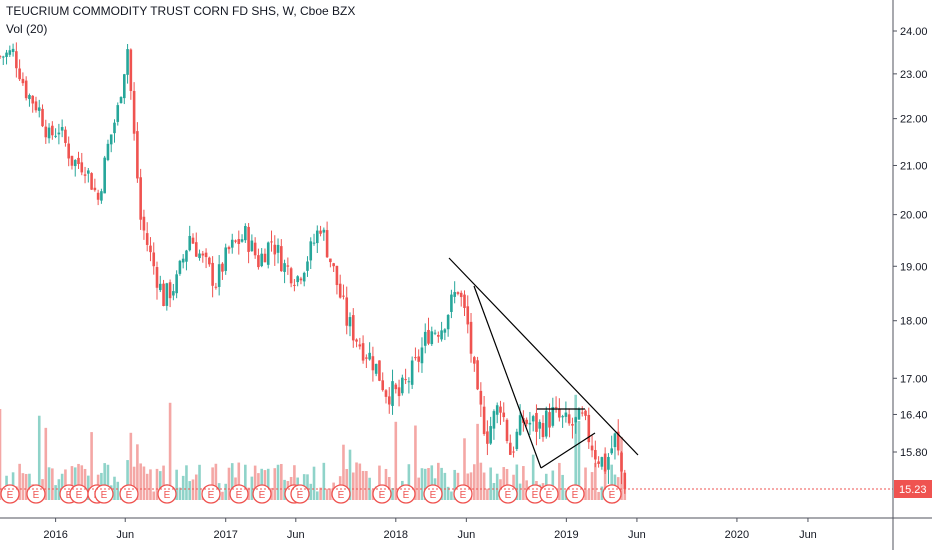  I want to click on price-tick-label: 15.80, so click(914, 453).